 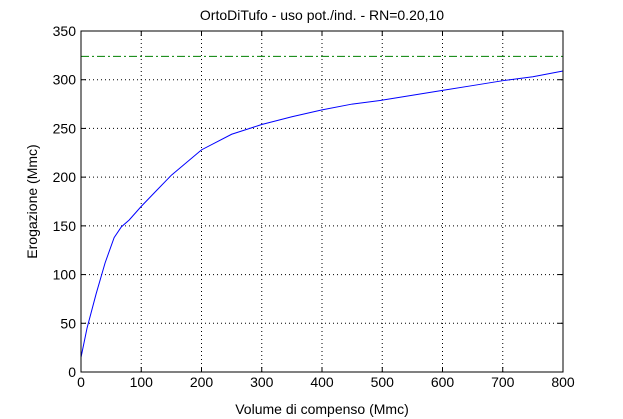 What do you see at coordinates (503, 382) in the screenshot?
I see `x-tick-label: 700` at bounding box center [503, 382].